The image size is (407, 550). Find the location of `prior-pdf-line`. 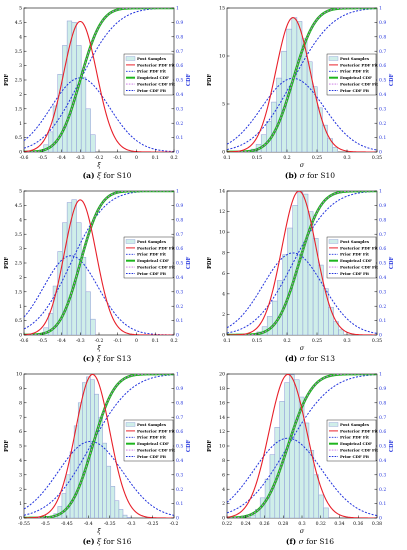

prior-pdf-line is located at coordinates (302, 477).